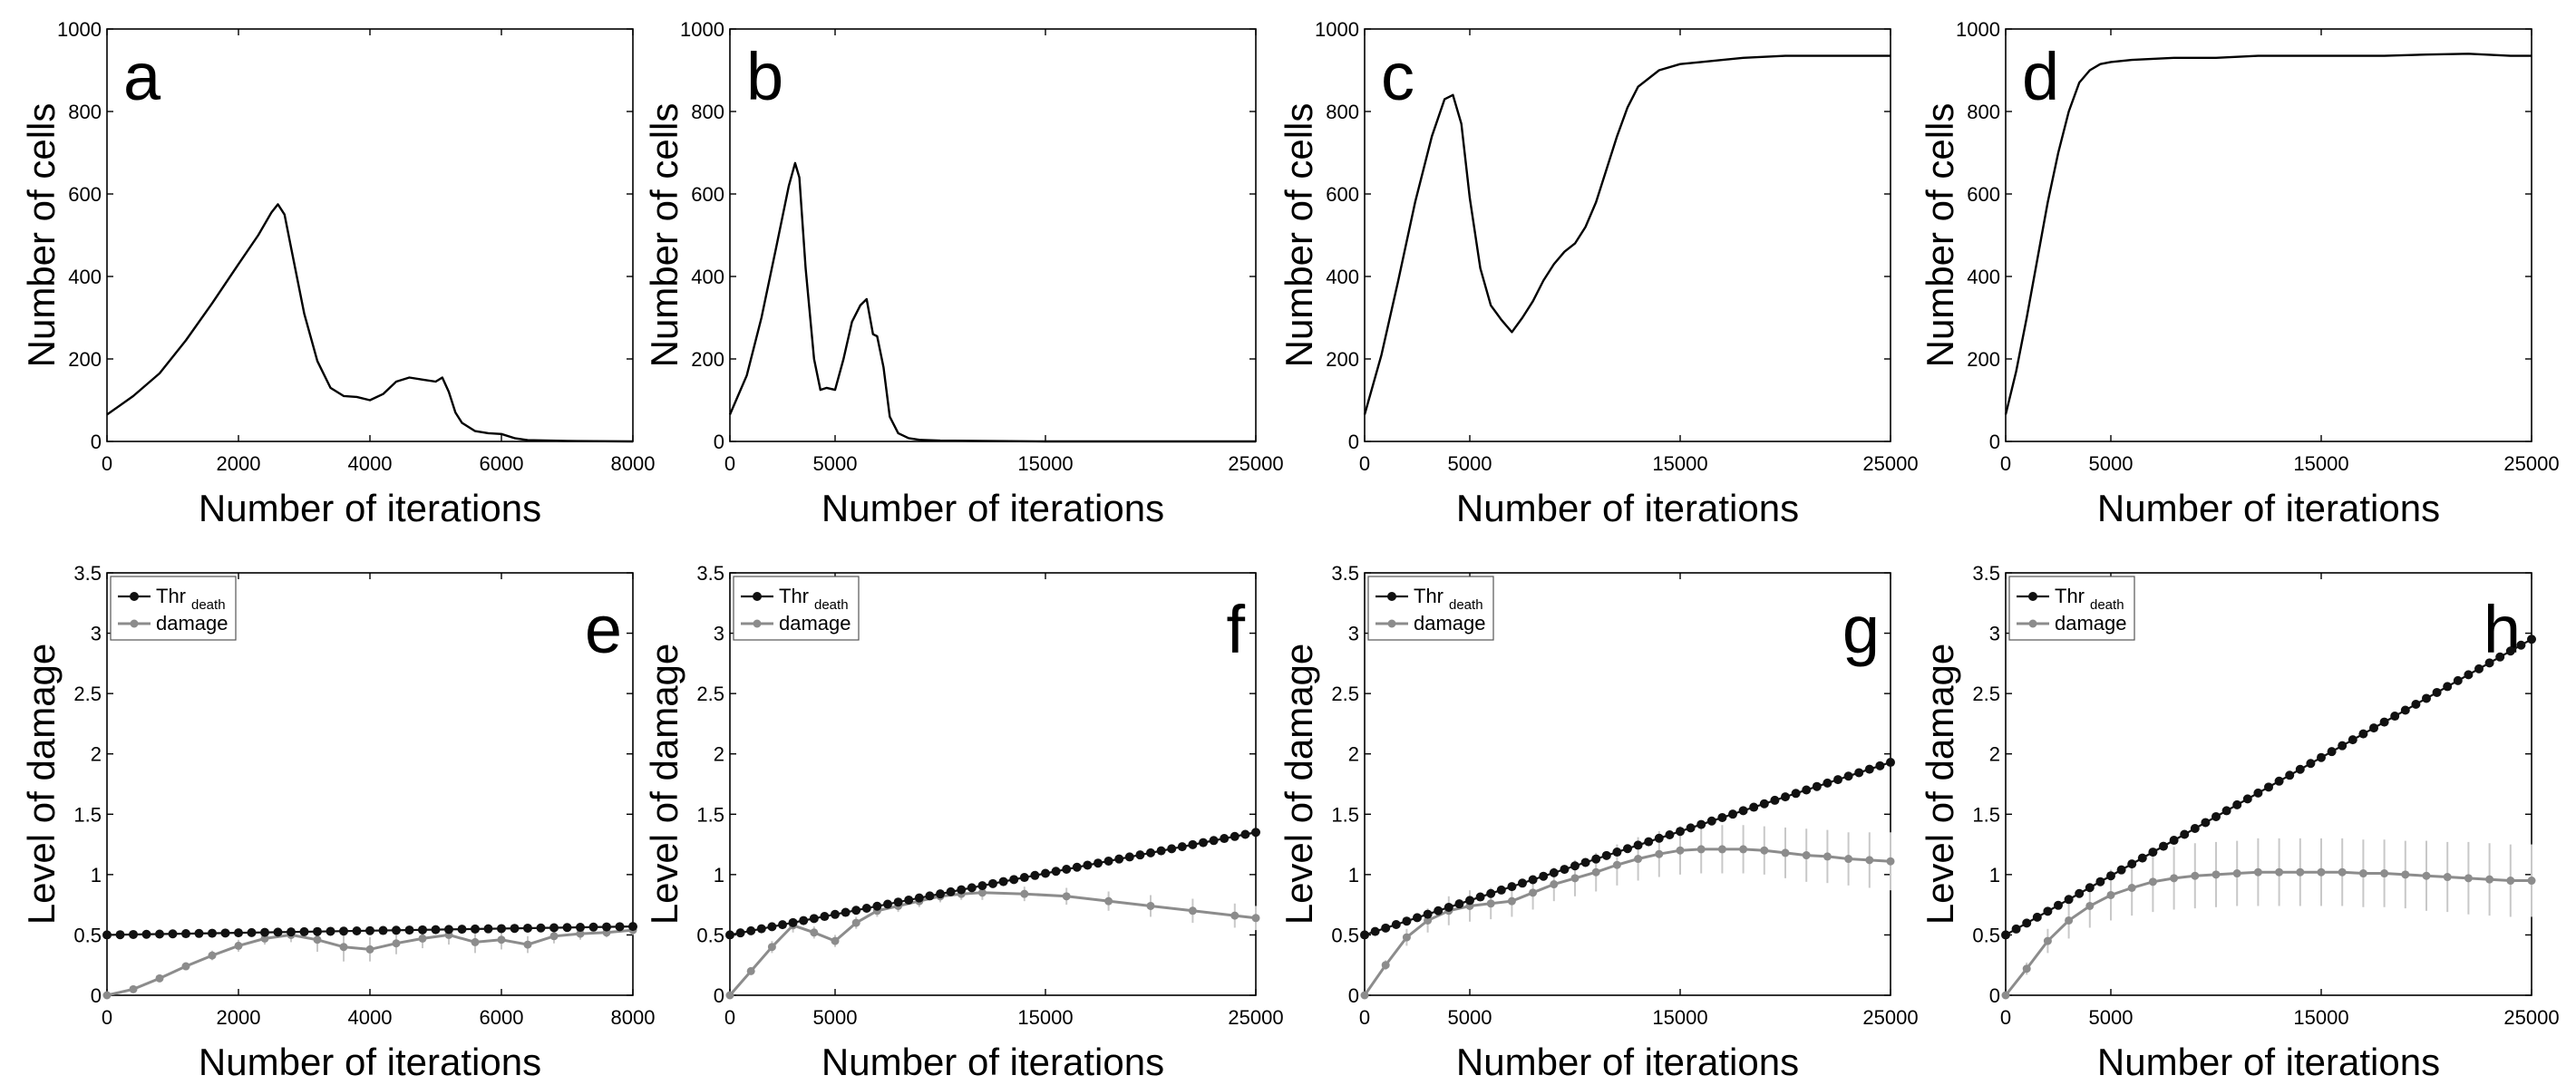  What do you see at coordinates (2040, 77) in the screenshot?
I see `panel-letter: d` at bounding box center [2040, 77].